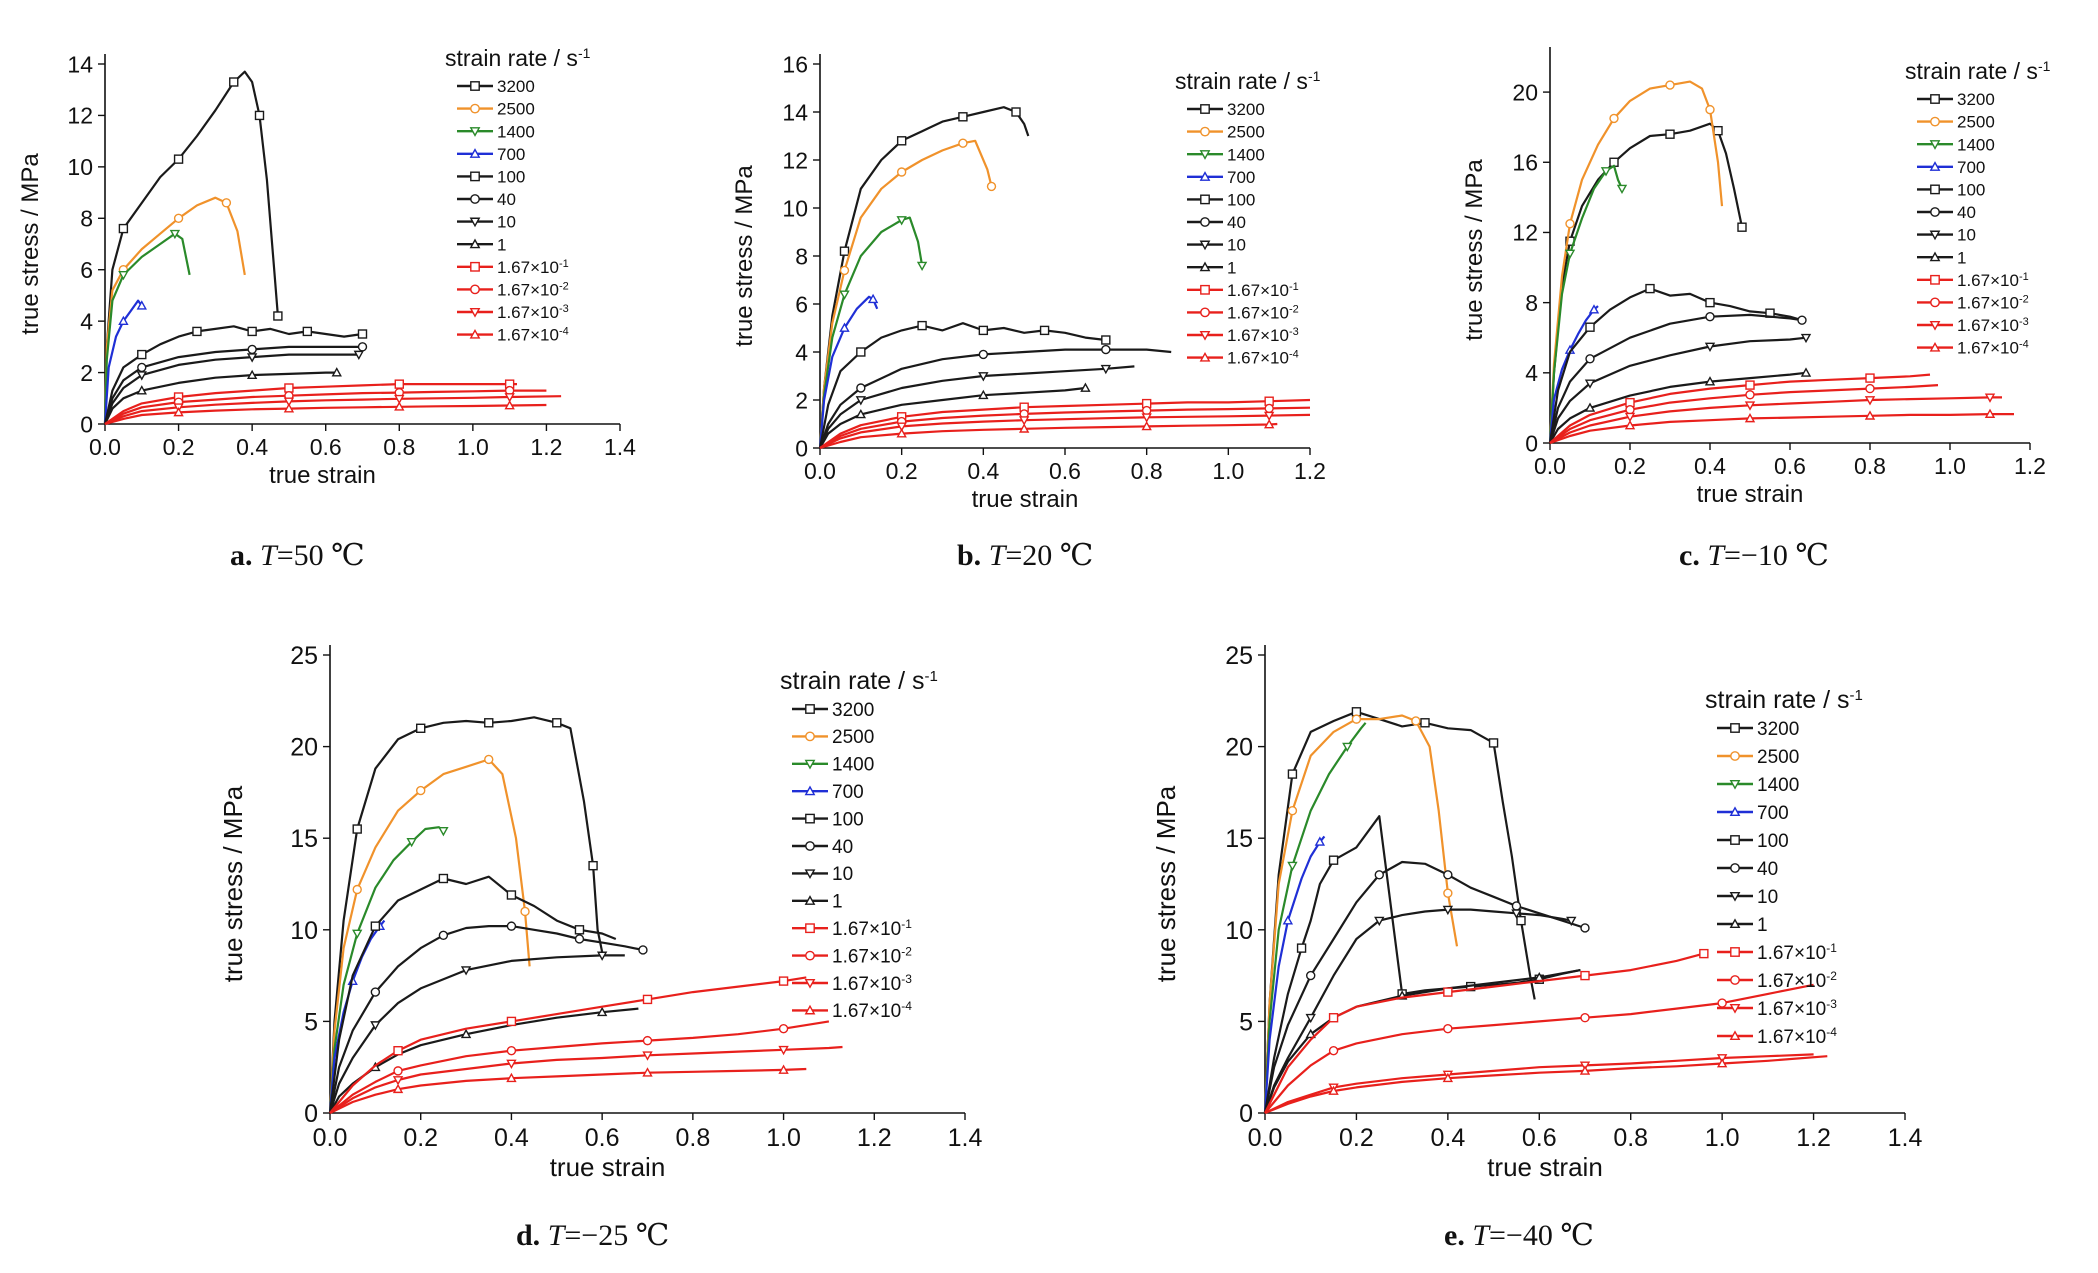  What do you see at coordinates (801, 448) in the screenshot?
I see `y-tick-label: 0` at bounding box center [801, 448].